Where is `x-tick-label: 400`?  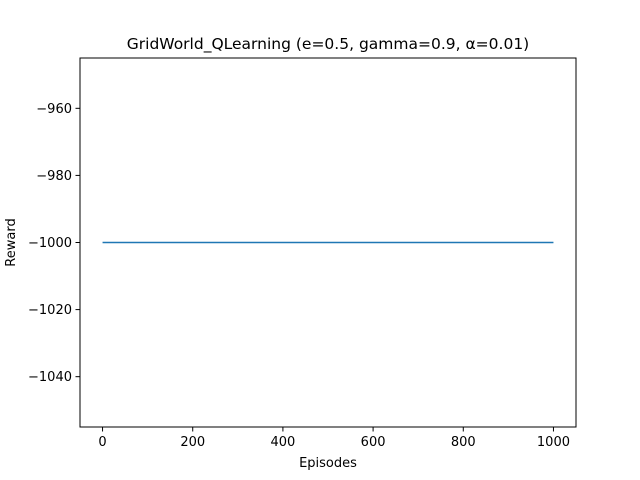 x-tick-label: 400 is located at coordinates (282, 442).